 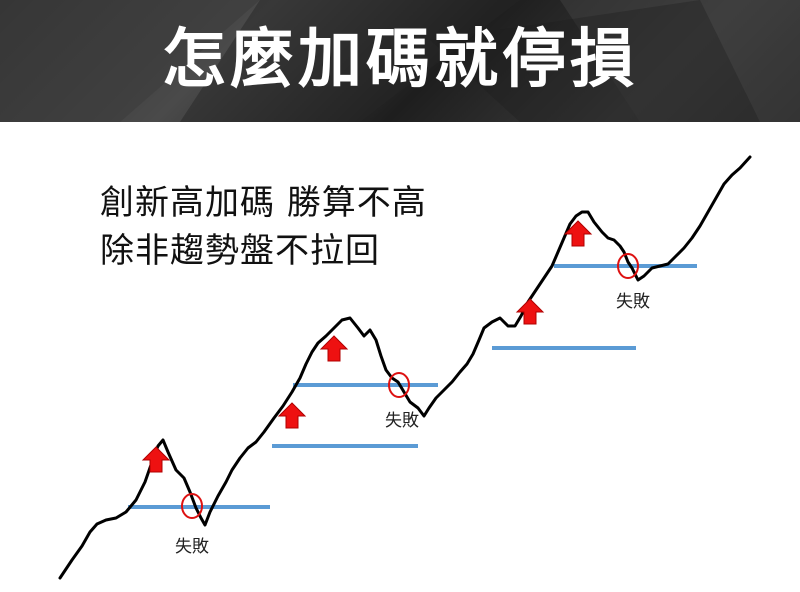 What do you see at coordinates (263, 203) in the screenshot?
I see `caption-line-1: 創新高加碼 勝算不高` at bounding box center [263, 203].